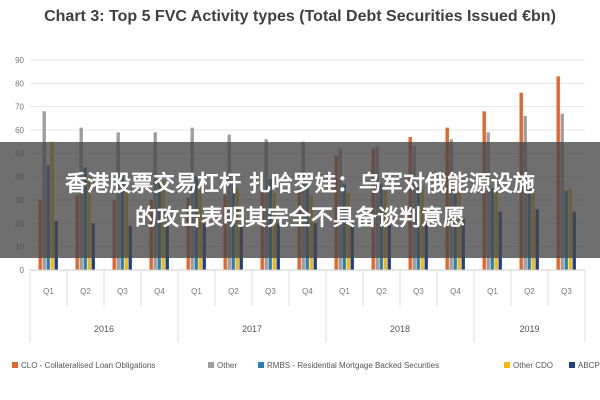 This screenshot has height=400, width=600. What do you see at coordinates (19, 83) in the screenshot?
I see `y-tick-label: 80` at bounding box center [19, 83].